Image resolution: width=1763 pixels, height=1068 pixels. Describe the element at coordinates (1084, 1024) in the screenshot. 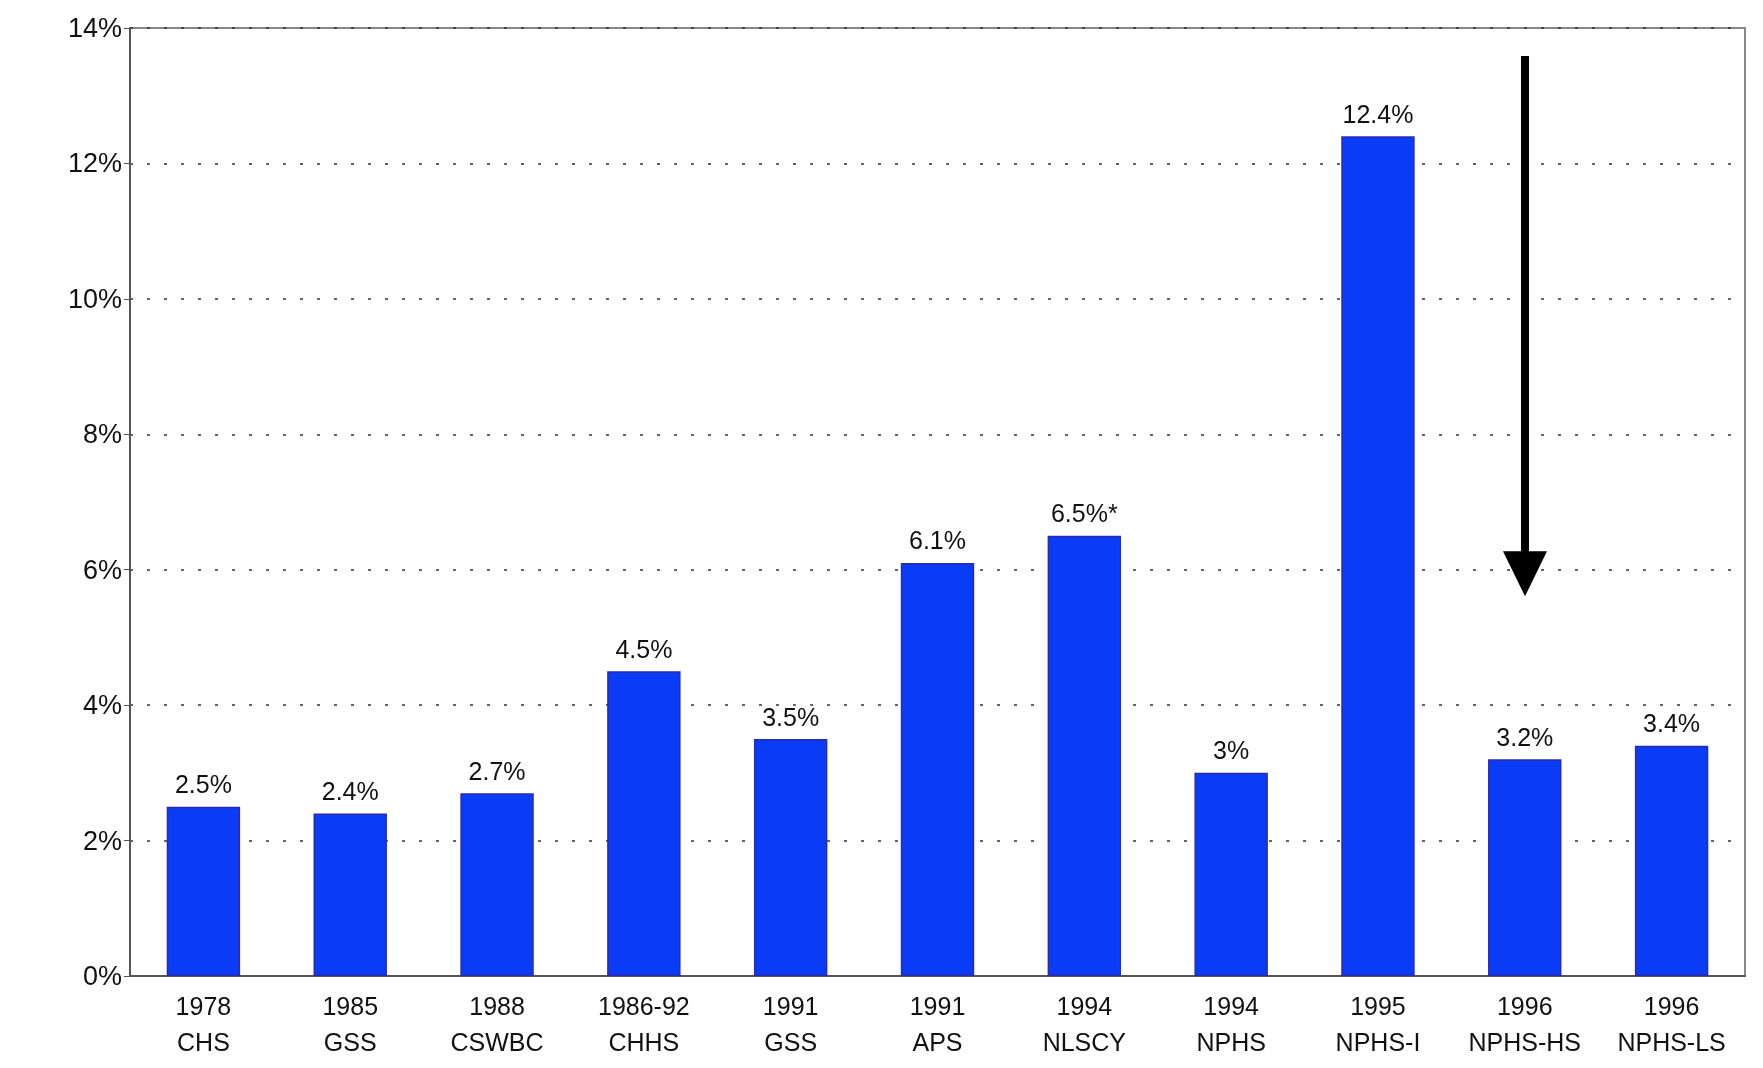

I see `x-tick-label: 1994 NLSCY` at that location.